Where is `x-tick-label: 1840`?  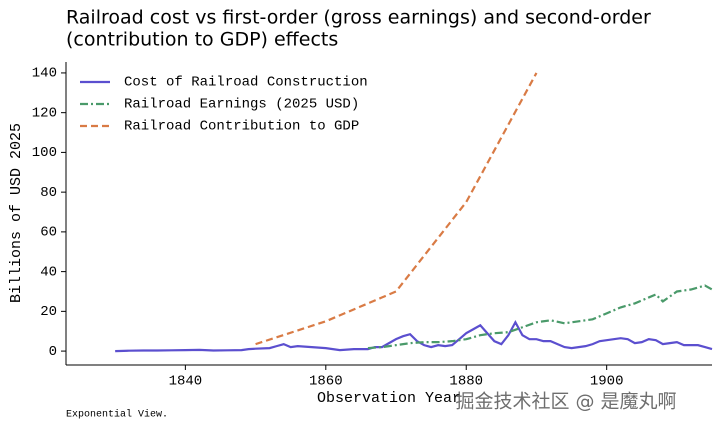
x-tick-label: 1840 is located at coordinates (186, 382).